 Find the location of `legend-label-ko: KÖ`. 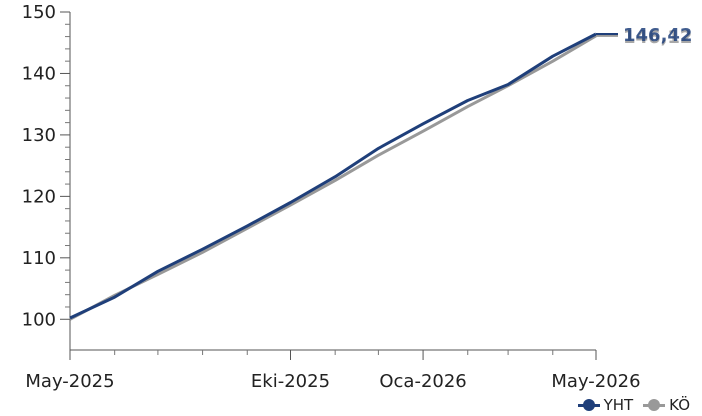

legend-label-ko: KÖ is located at coordinates (679, 405).